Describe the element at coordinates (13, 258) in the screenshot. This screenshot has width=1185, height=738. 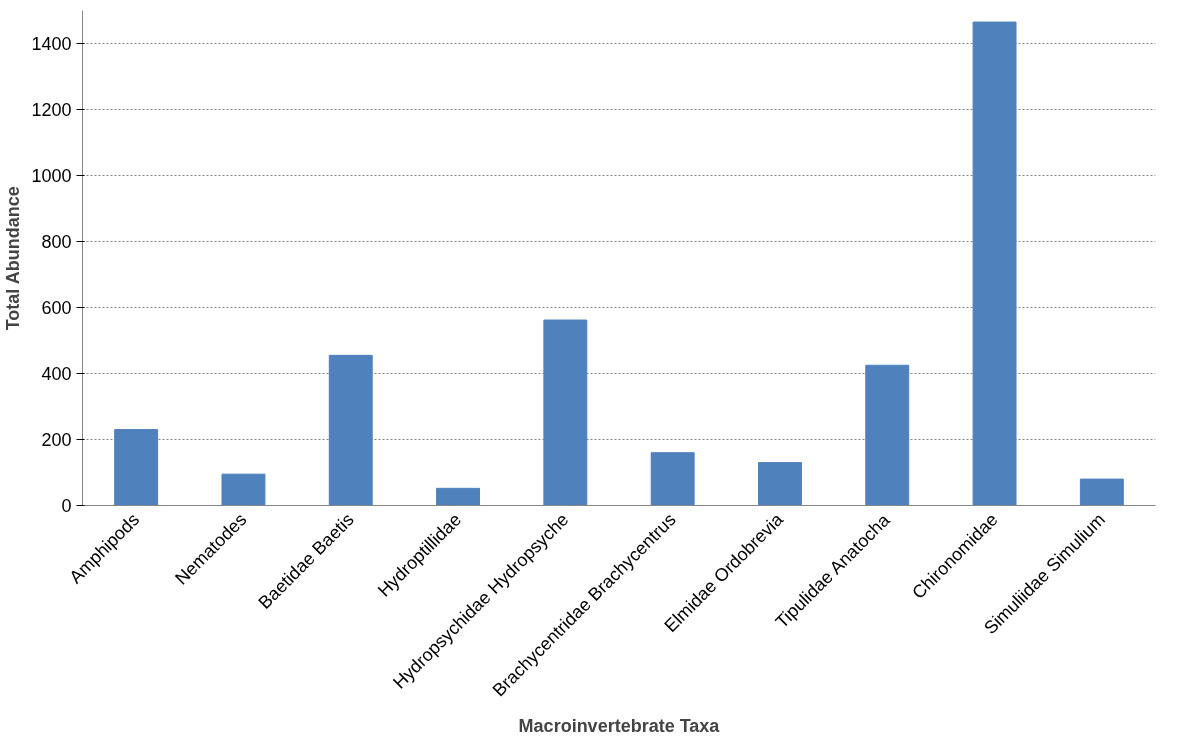
I see `y-axis-title: Total Abundance` at that location.